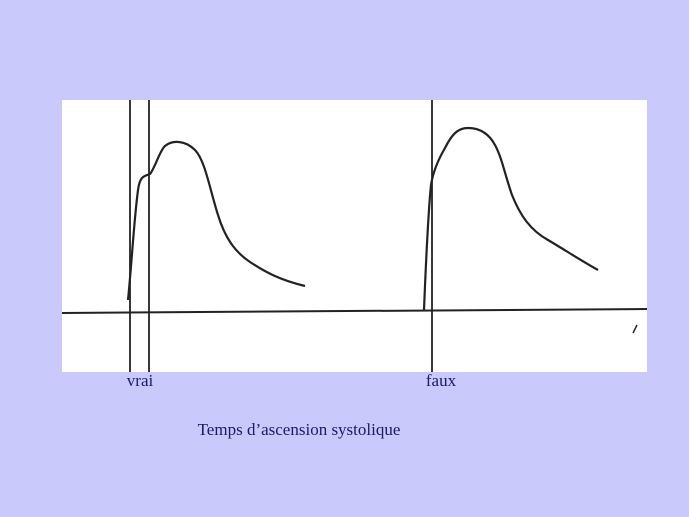  Describe the element at coordinates (216, 220) in the screenshot. I see `waveform-vrai` at that location.